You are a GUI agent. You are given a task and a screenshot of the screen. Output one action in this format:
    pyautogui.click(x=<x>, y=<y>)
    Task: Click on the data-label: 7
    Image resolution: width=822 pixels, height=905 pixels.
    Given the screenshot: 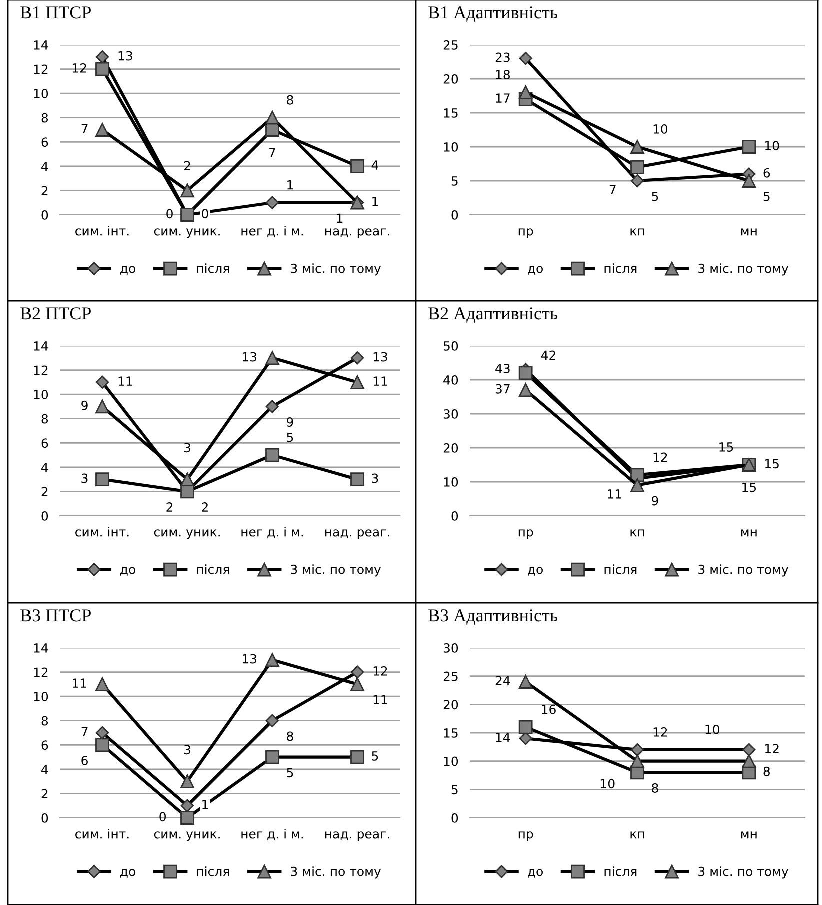 What is the action you would take?
    pyautogui.click(x=85, y=731)
    